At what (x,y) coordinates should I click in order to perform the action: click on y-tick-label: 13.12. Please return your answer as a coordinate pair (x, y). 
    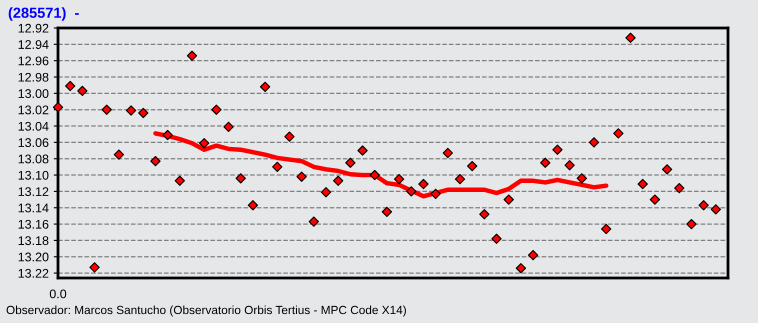
    Looking at the image, I should click on (33, 191).